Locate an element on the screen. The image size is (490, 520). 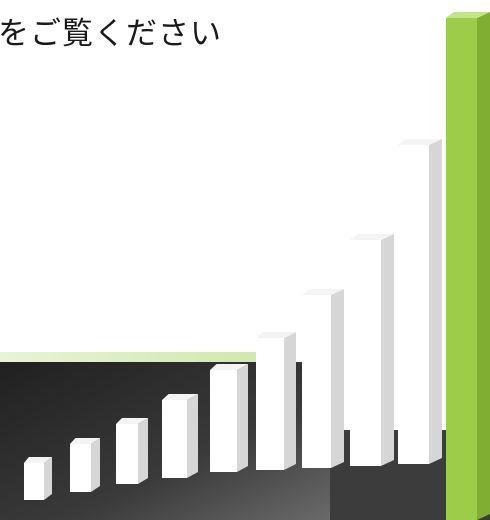
background-stripe is located at coordinates (145, 357).